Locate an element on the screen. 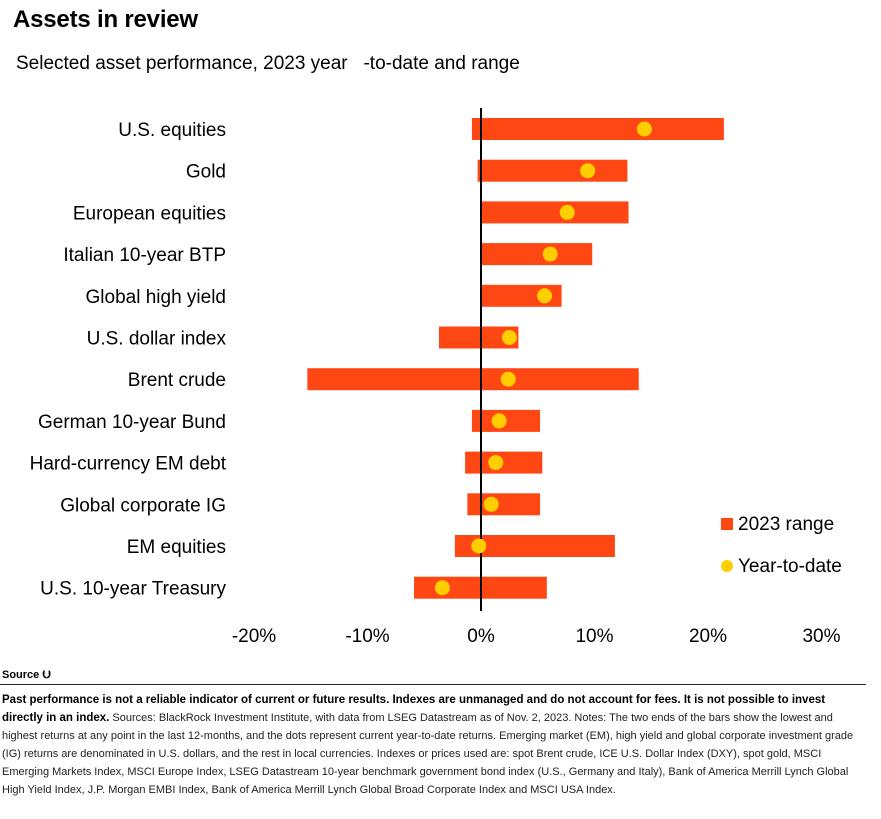  category-label: U.S. 10-year Treasury is located at coordinates (133, 589).